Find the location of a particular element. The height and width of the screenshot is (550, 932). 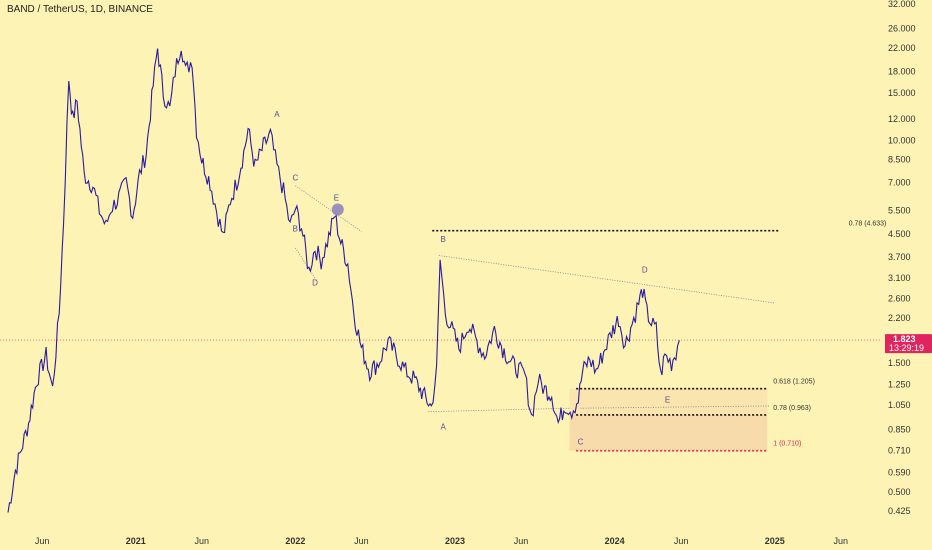

y-tick-label: 0.500 is located at coordinates (899, 492).